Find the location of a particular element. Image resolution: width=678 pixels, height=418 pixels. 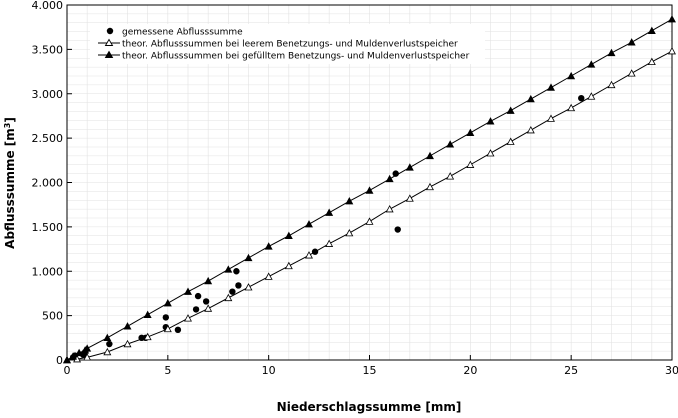

y-tick-label: 3.500 is located at coordinates (48, 49).